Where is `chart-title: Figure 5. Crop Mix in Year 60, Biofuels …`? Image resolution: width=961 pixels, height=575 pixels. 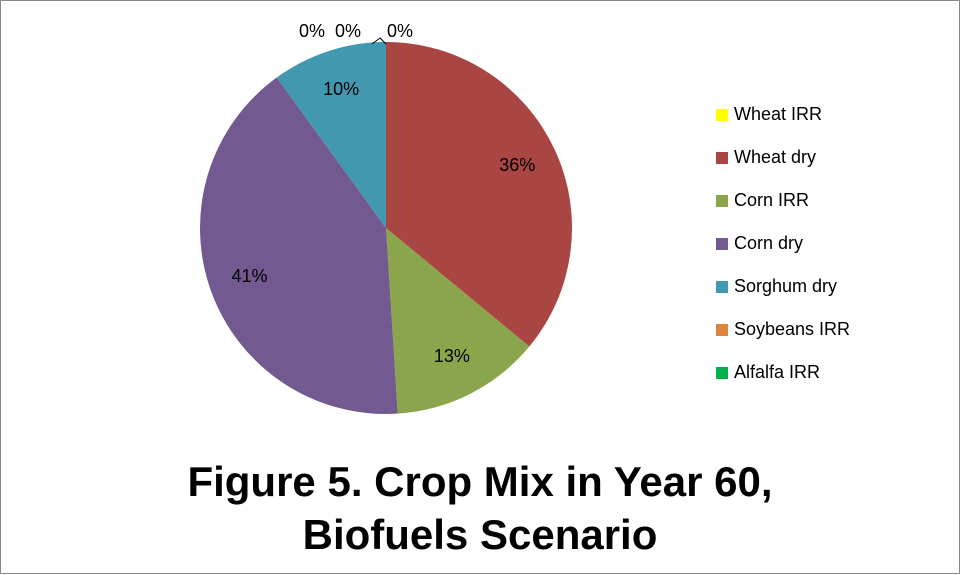
chart-title: Figure 5. Crop Mix in Year 60, Biofuels … is located at coordinates (480, 508).